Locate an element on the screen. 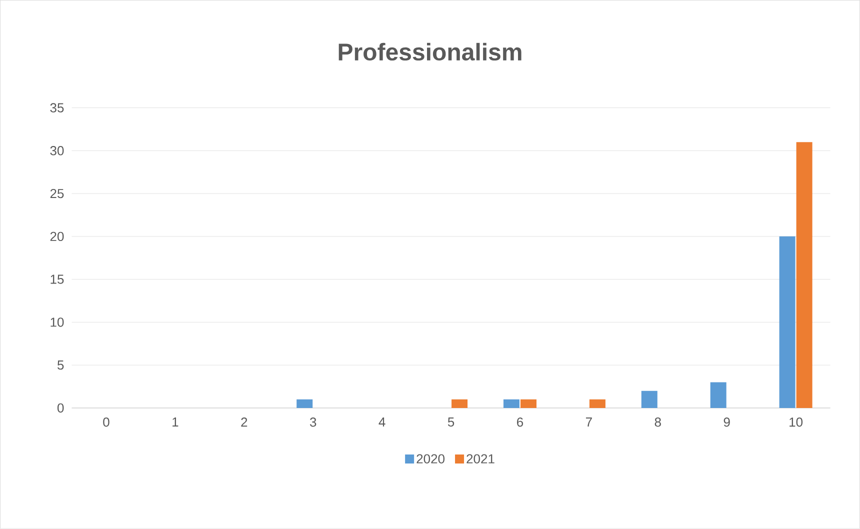 This screenshot has width=860, height=529. x-tick-label: 7 is located at coordinates (589, 422).